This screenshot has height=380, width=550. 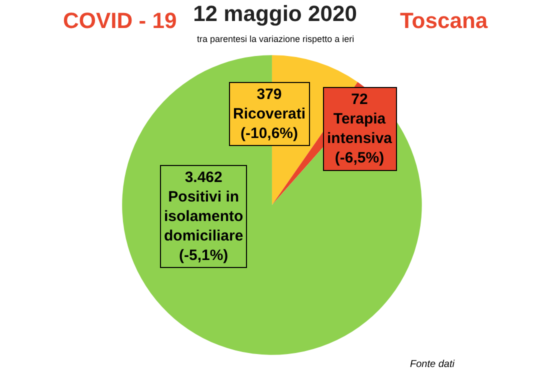 What do you see at coordinates (359, 158) in the screenshot?
I see `text: (-6,5%)` at bounding box center [359, 158].